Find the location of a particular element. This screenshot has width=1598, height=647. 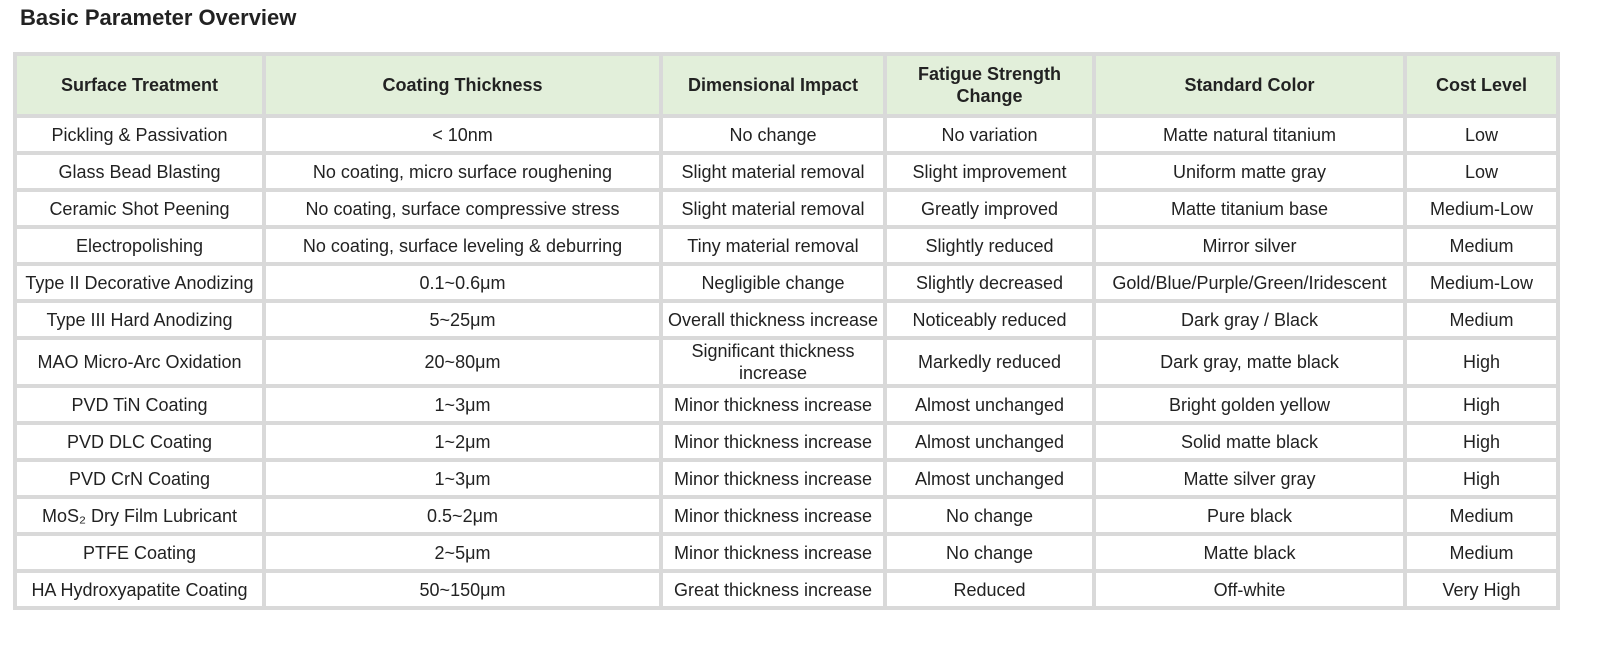

table-cell: PVD DLC Coating is located at coordinates (139, 441).